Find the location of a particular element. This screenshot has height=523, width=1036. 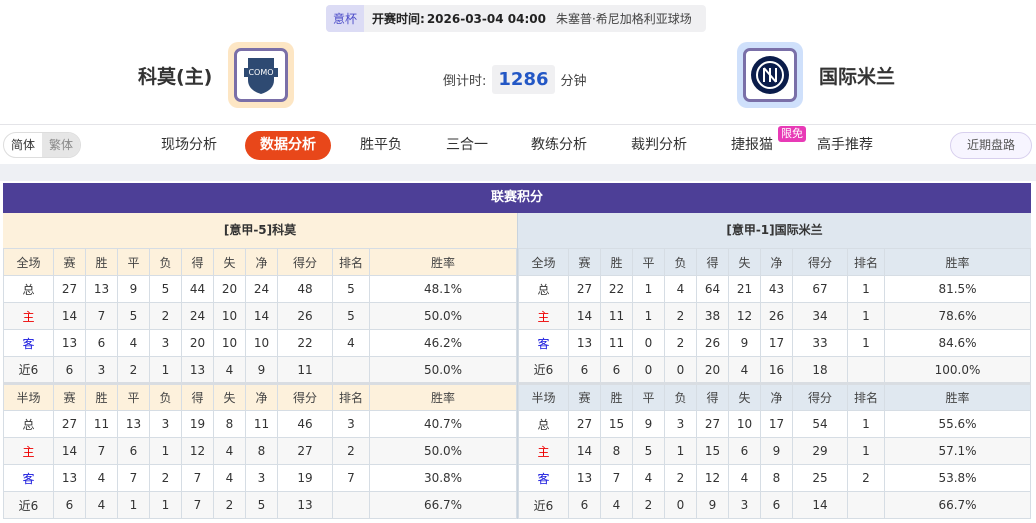

stat-cell: 19 is located at coordinates (197, 424).